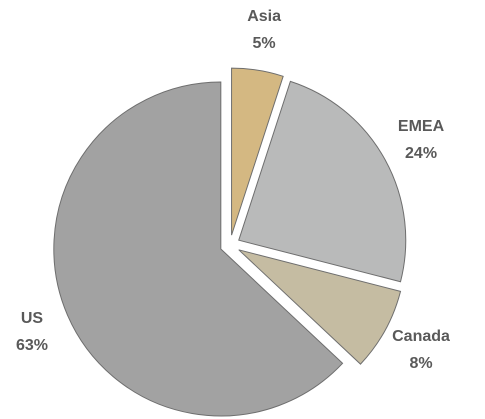  Describe the element at coordinates (421, 336) in the screenshot. I see `slice-label: Canada` at that location.